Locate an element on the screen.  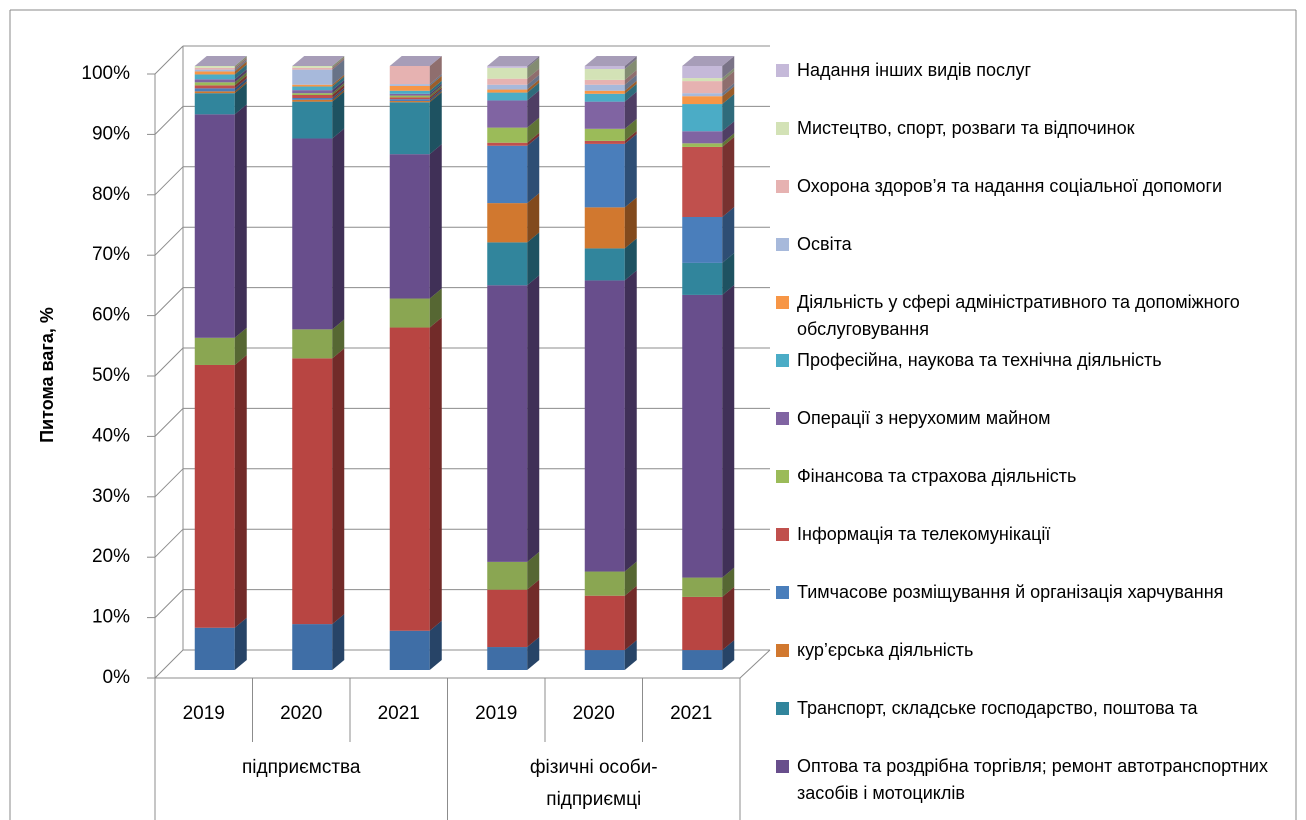
y-axis-title: Питома вага, % is located at coordinates (47, 375).